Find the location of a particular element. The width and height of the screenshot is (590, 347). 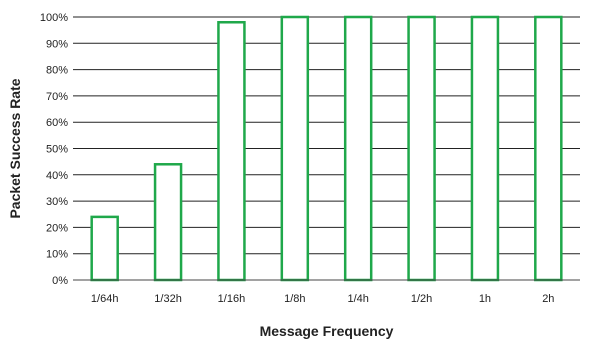

y-tick-label: 30% is located at coordinates (57, 202).